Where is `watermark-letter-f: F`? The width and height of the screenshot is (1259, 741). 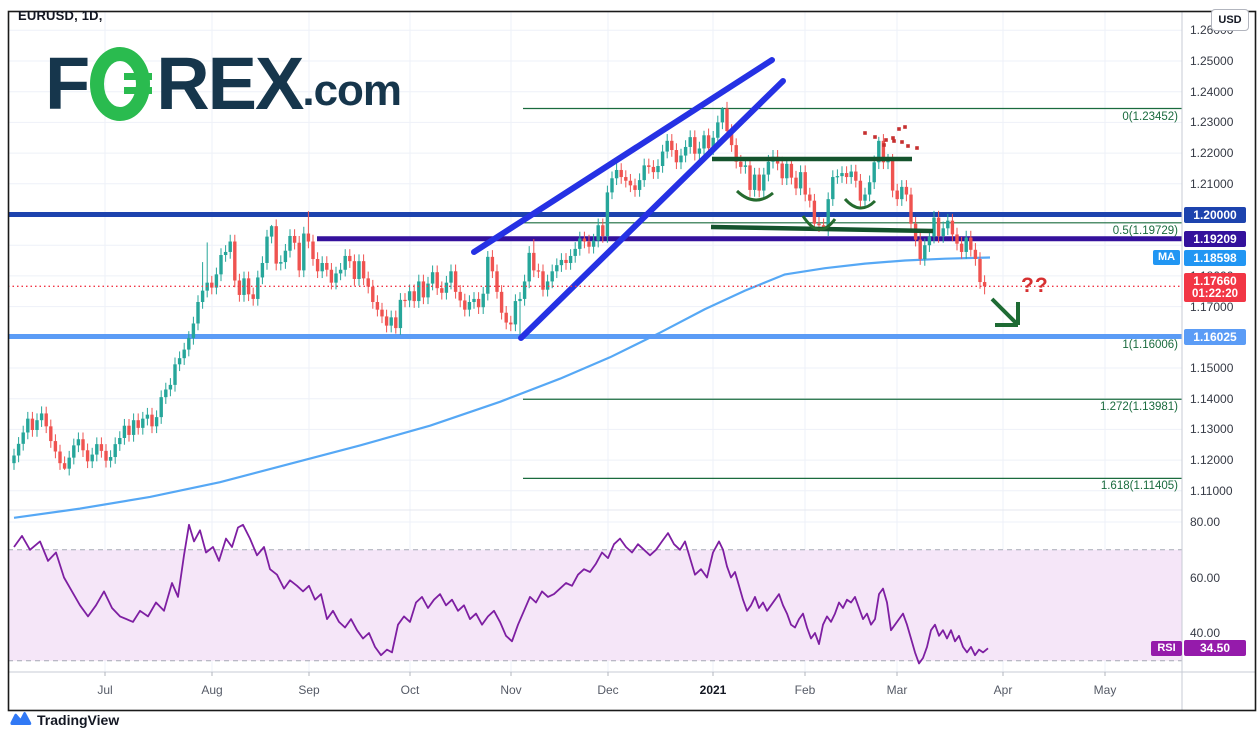 watermark-letter-f: F is located at coordinates (67, 83).